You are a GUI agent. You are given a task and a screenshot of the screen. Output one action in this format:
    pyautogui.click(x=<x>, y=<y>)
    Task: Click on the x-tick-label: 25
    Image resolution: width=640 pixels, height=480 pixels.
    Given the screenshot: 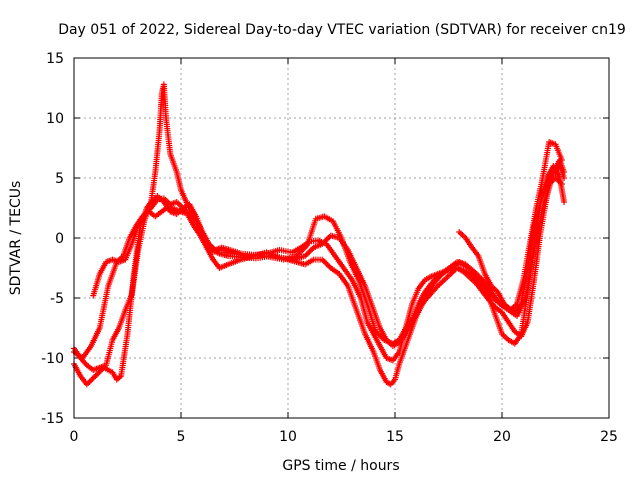 What is the action you would take?
    pyautogui.click(x=609, y=437)
    